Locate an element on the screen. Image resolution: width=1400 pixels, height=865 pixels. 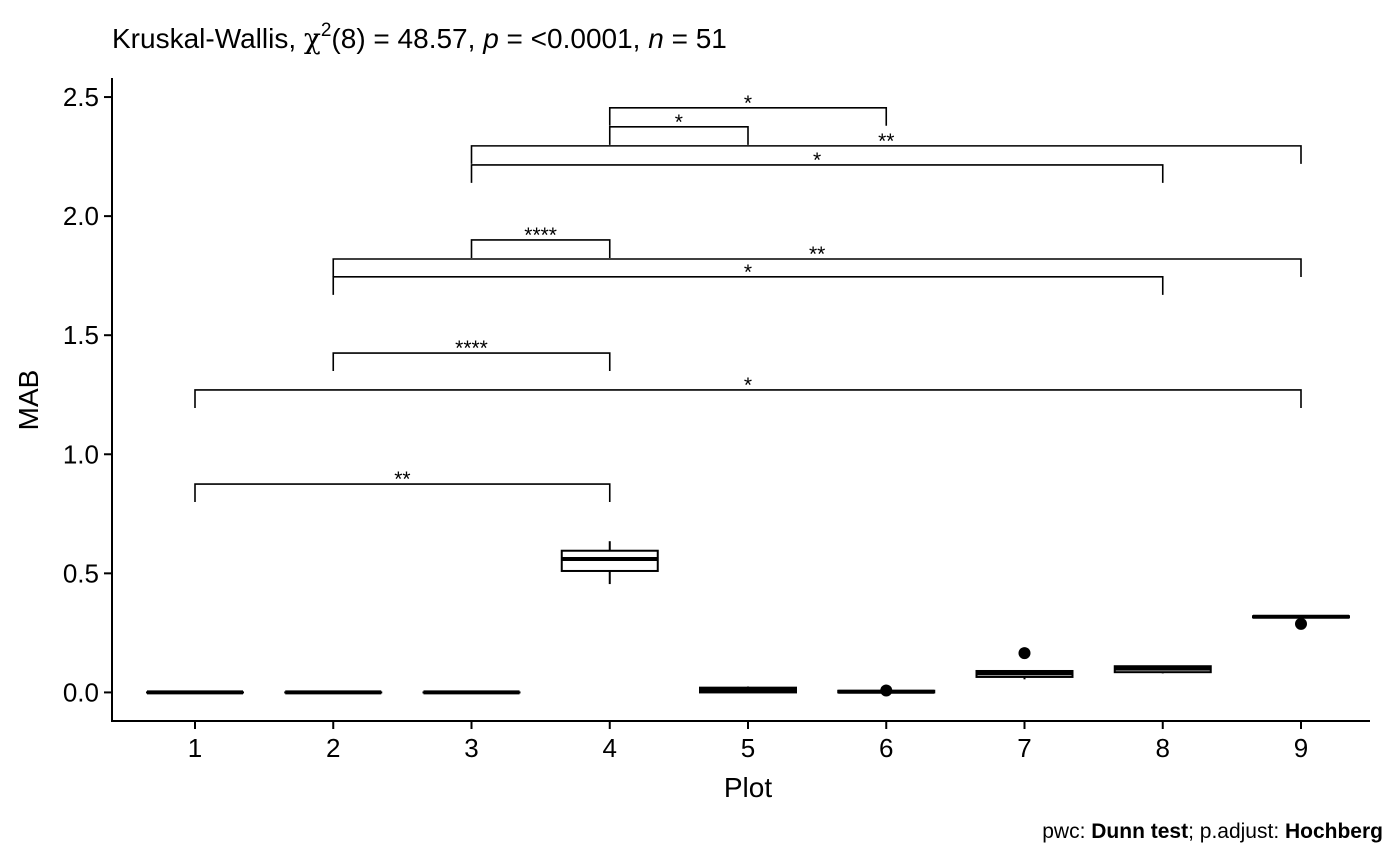
y-axis-ticks: 0.0 0.5 1.0 1.5 2.0 2.5 is located at coordinates (87, 394).